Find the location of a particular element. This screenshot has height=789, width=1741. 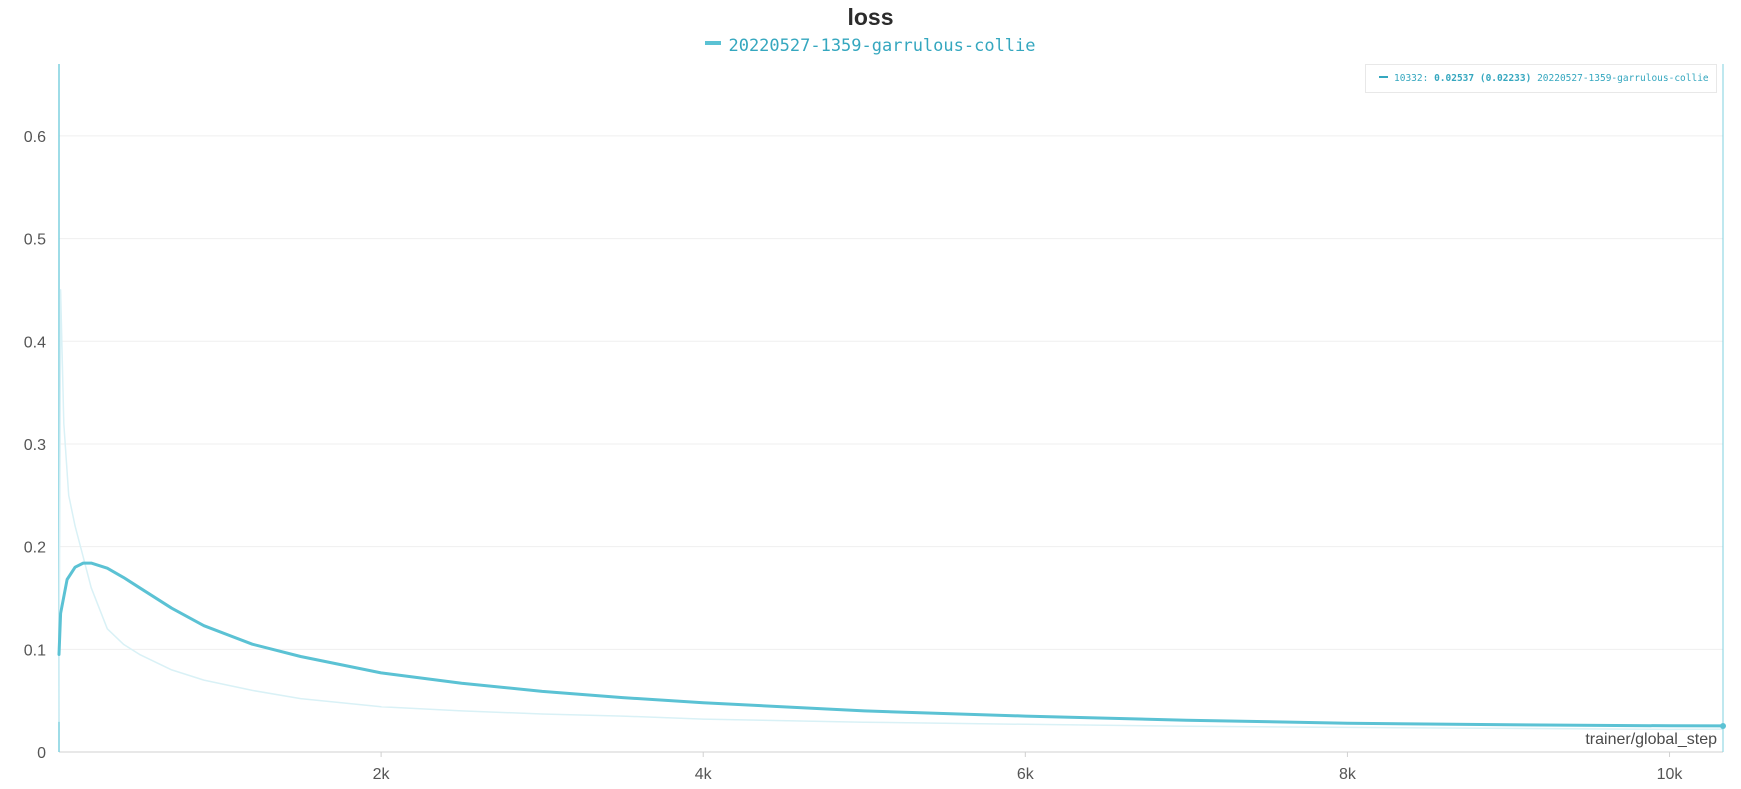

x-tick-label: 4k is located at coordinates (704, 774).